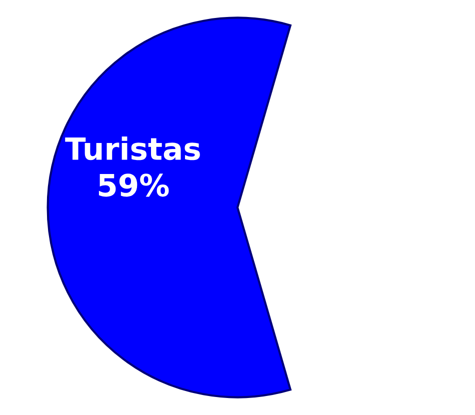 The height and width of the screenshot is (415, 475). Describe the element at coordinates (133, 185) in the screenshot. I see `data-label: 59%` at that location.